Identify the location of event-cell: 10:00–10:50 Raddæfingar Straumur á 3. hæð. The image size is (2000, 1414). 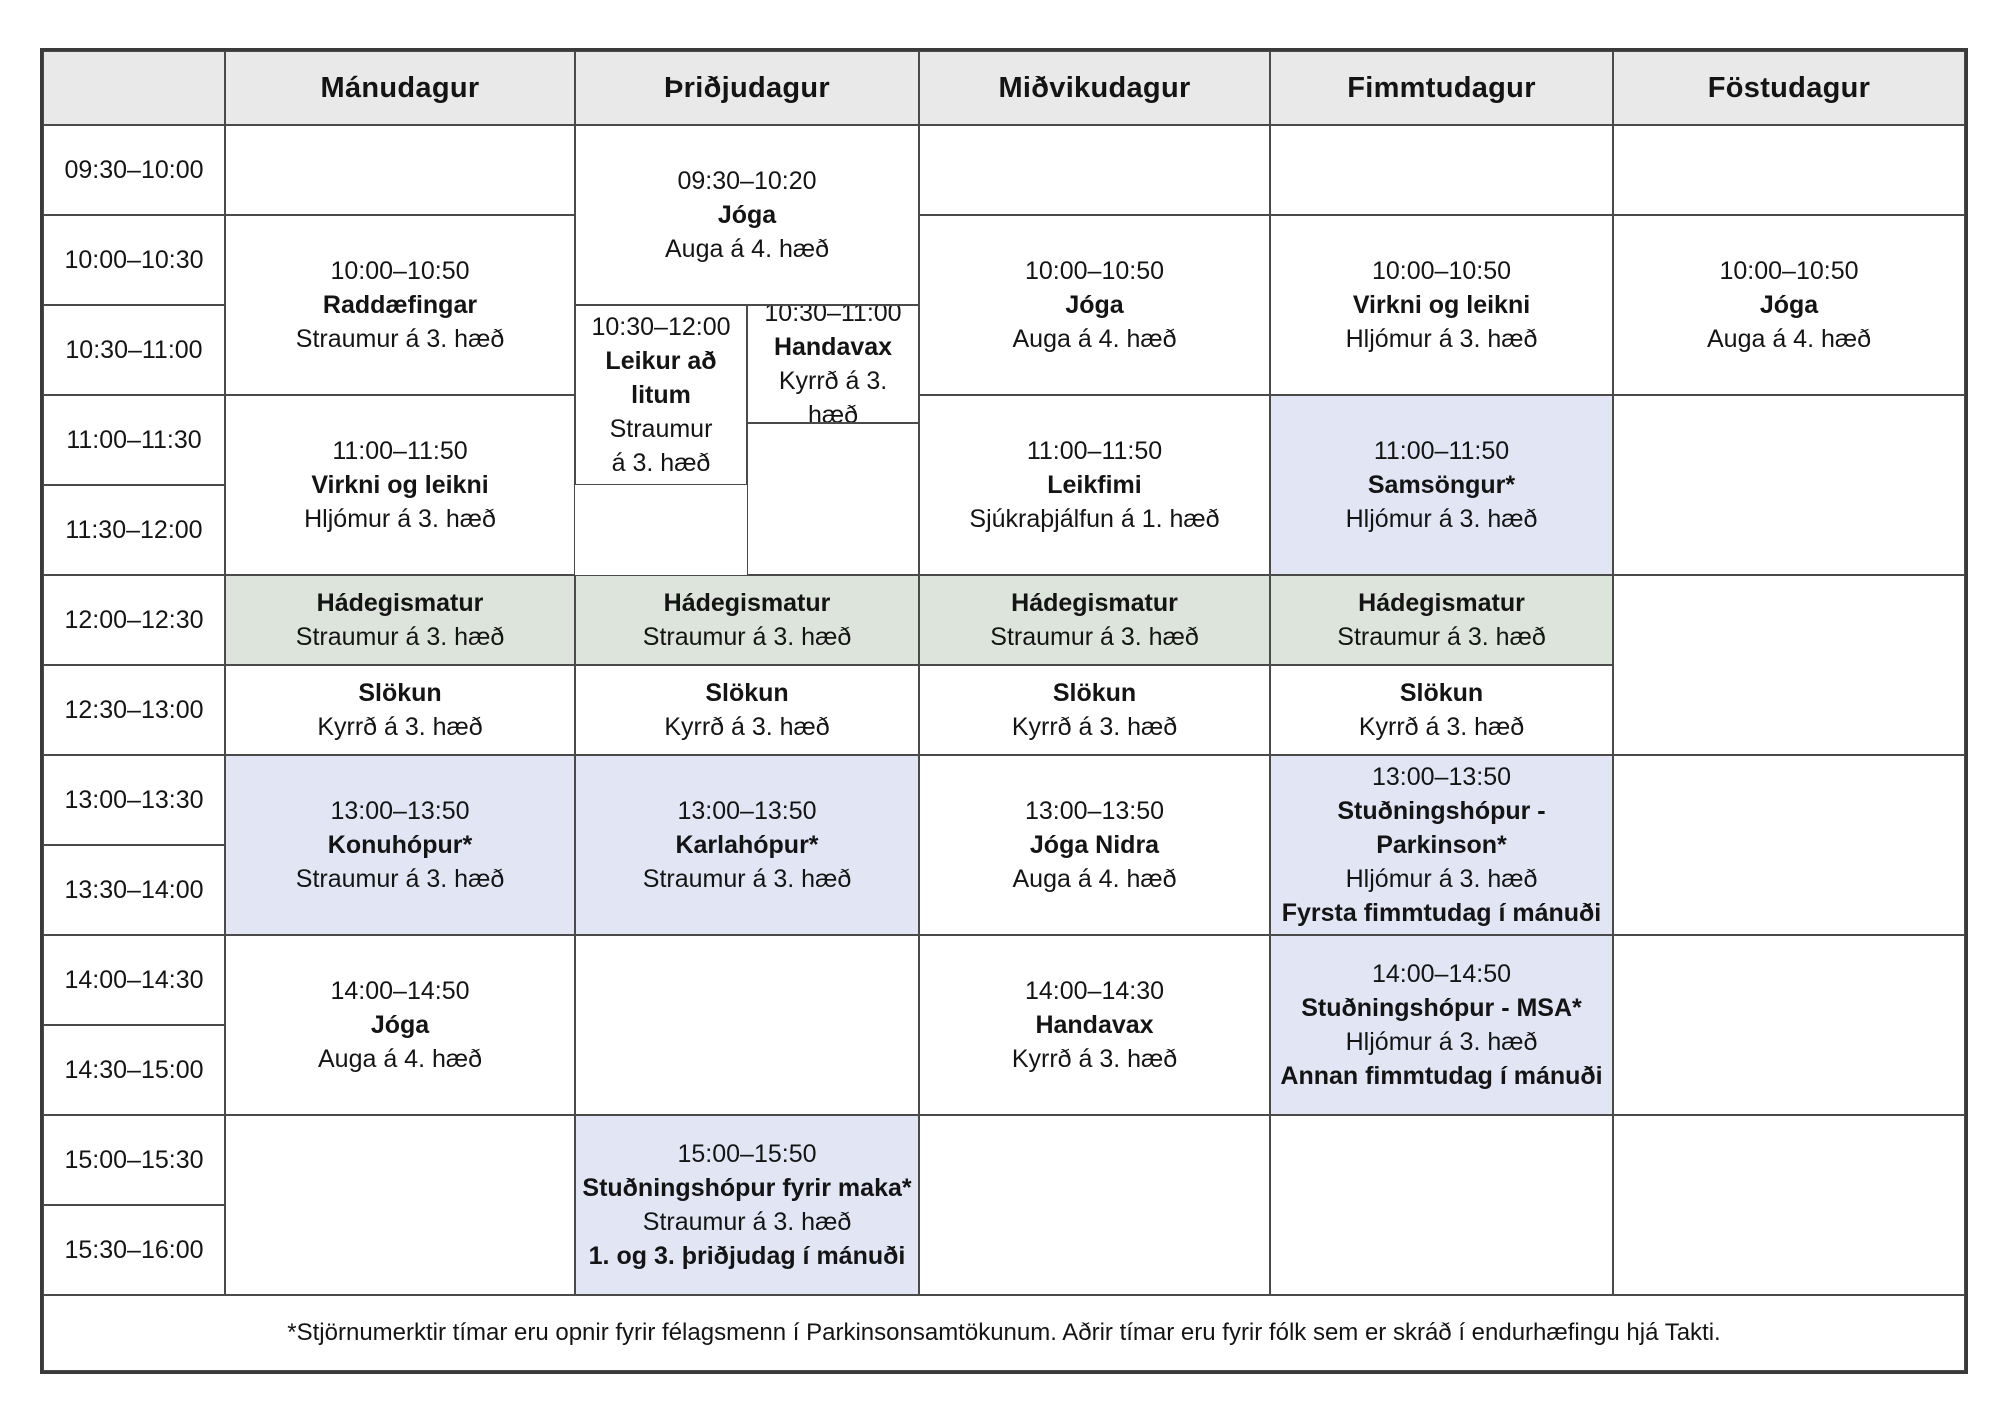
(400, 305).